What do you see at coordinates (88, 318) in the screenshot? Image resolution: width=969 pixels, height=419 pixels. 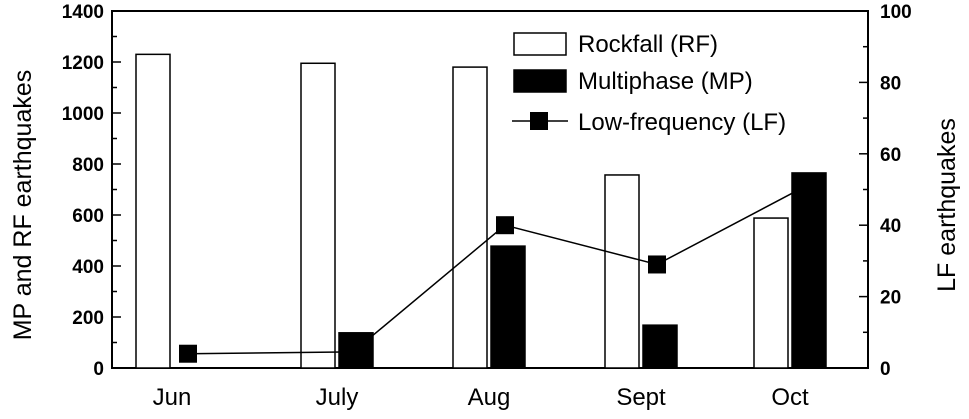 I see `left-tick-label: 200` at bounding box center [88, 318].